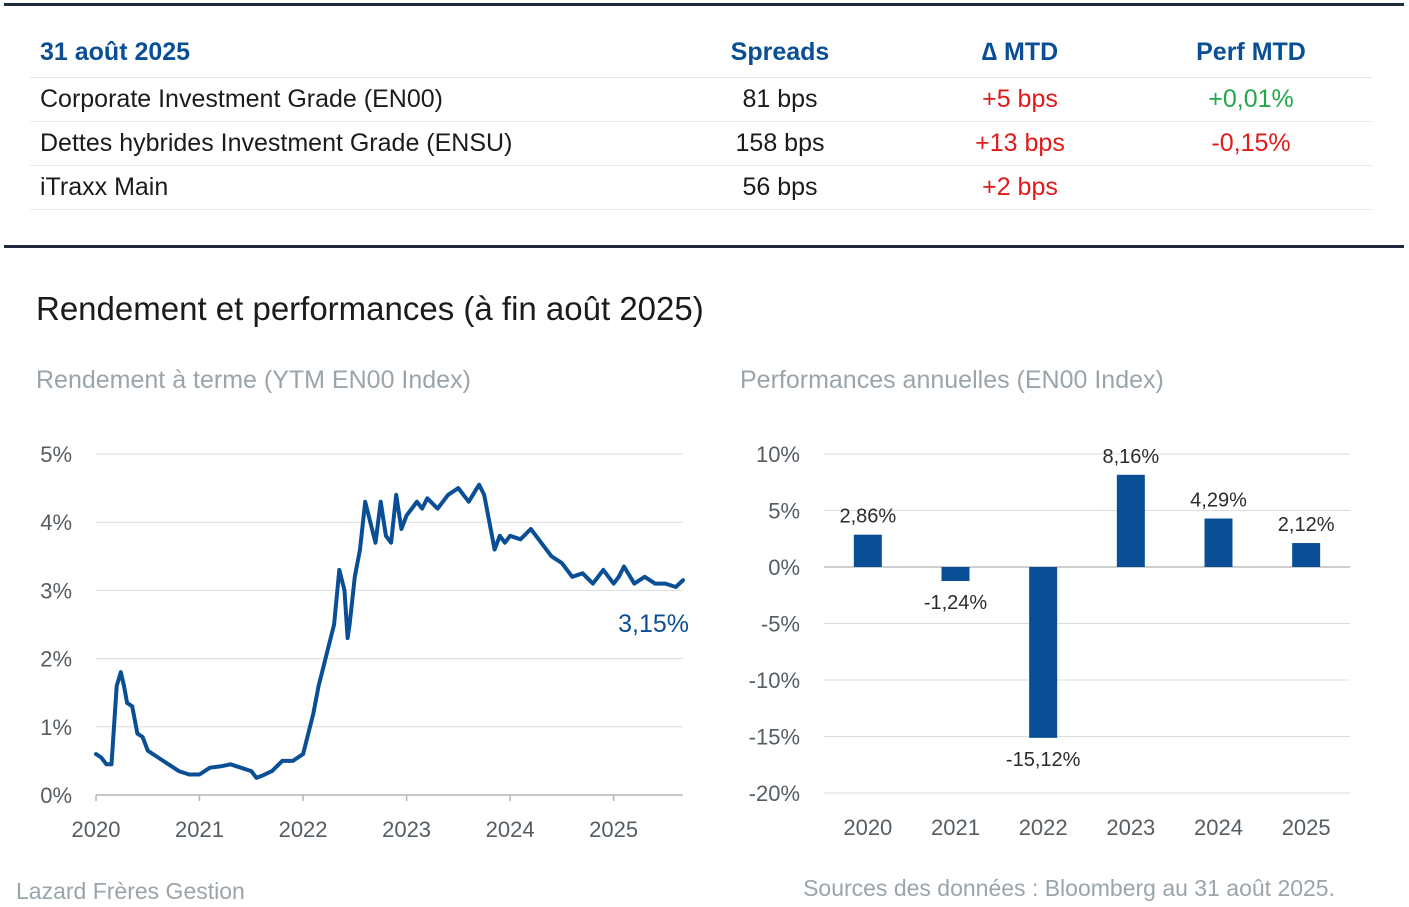  What do you see at coordinates (56, 659) in the screenshot?
I see `y-tick-label: 2%` at bounding box center [56, 659].